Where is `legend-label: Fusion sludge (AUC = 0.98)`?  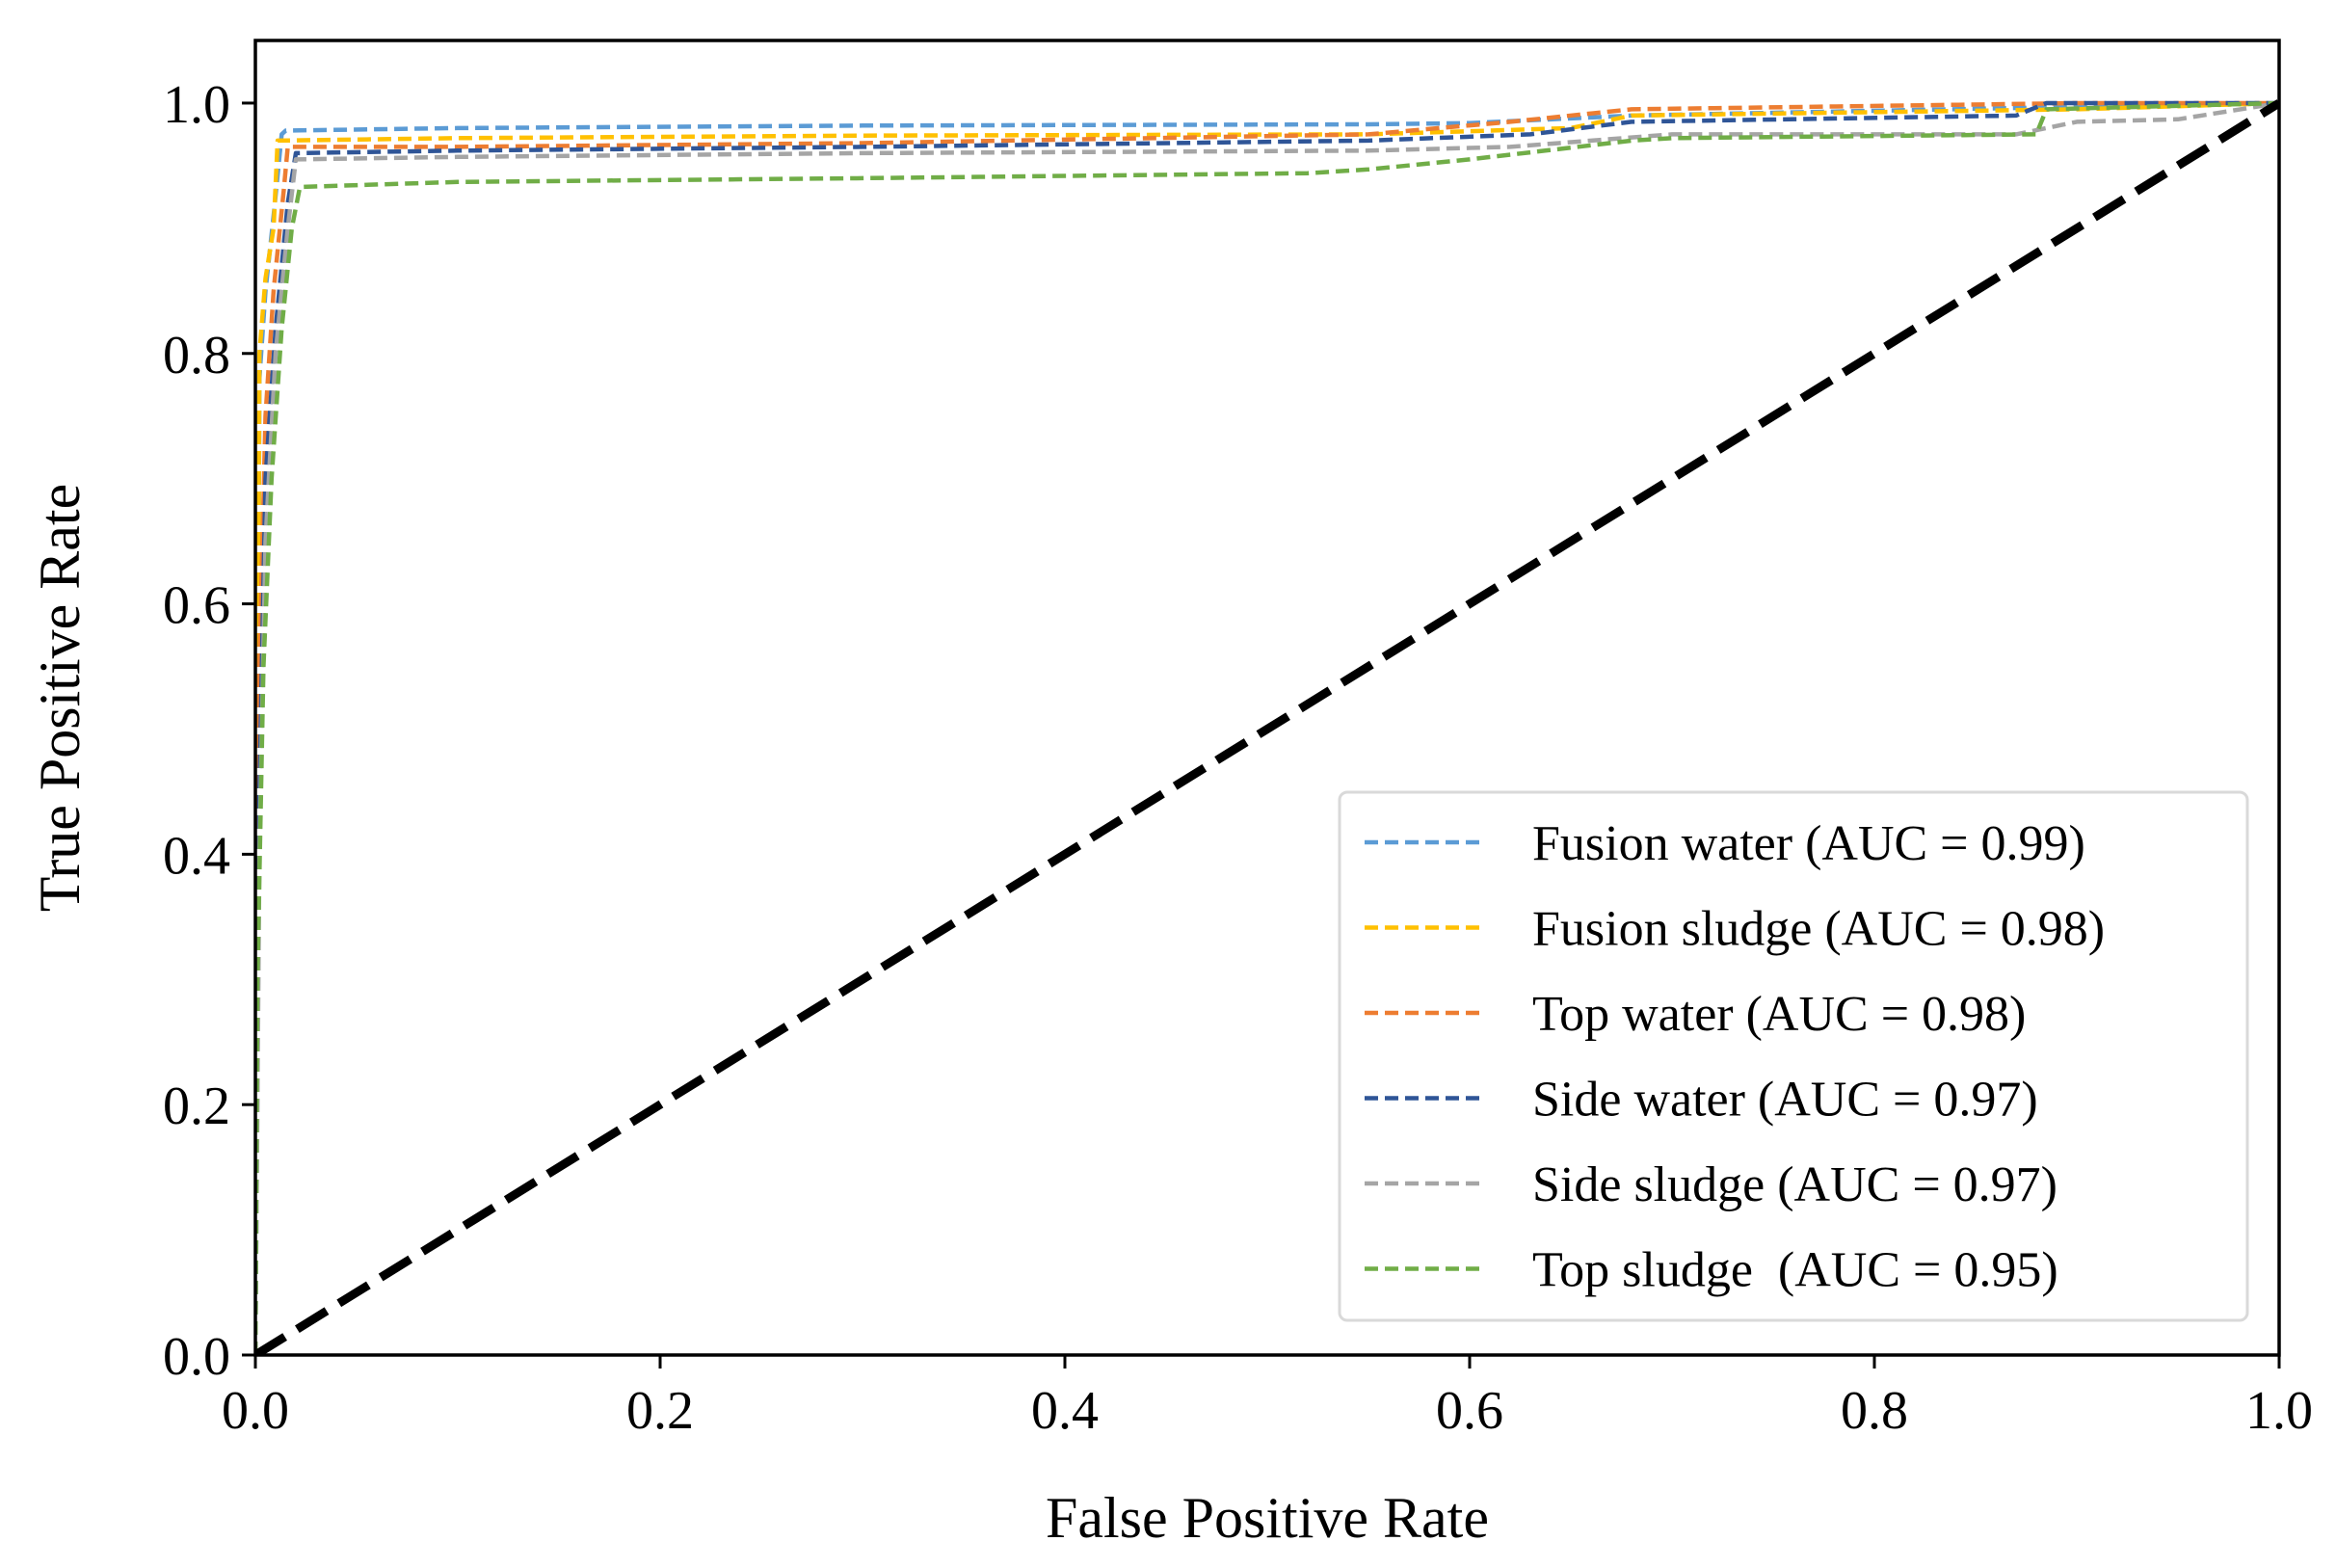
legend-label: Fusion sludge (AUC = 0.98) is located at coordinates (1819, 930).